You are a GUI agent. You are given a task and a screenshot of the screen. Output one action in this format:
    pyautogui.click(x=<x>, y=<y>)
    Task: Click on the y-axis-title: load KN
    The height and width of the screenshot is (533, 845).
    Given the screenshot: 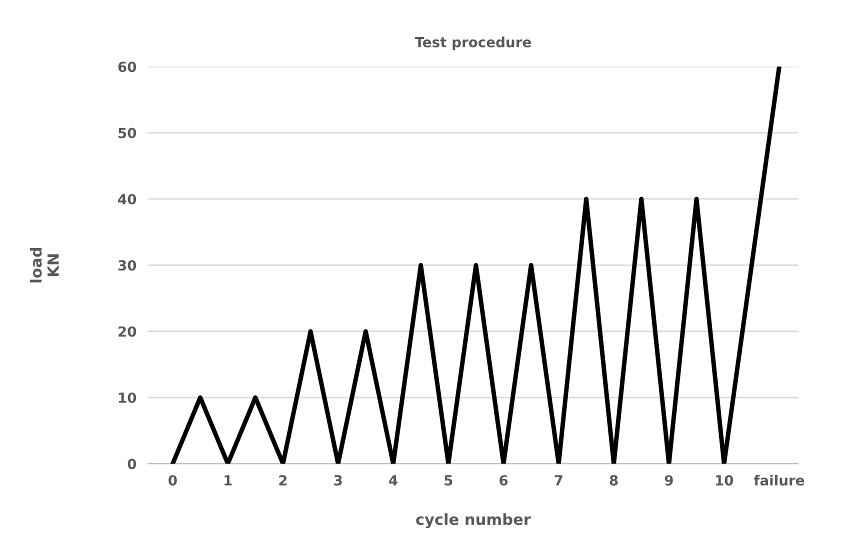 What is the action you would take?
    pyautogui.click(x=44, y=265)
    